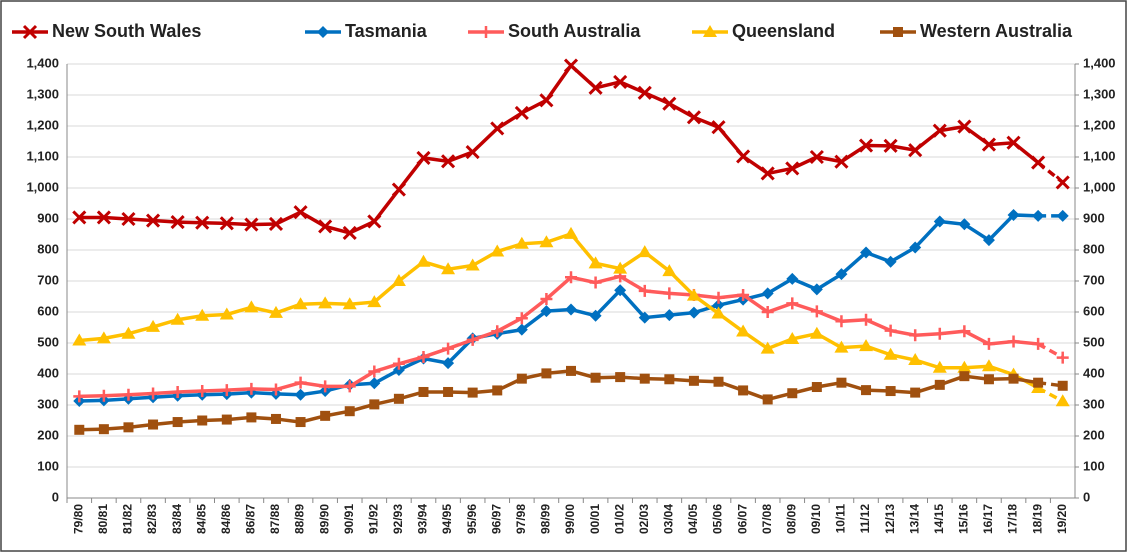 The width and height of the screenshot is (1127, 552). What do you see at coordinates (619, 519) in the screenshot?
I see `x-tick-label: 01/02` at bounding box center [619, 519].